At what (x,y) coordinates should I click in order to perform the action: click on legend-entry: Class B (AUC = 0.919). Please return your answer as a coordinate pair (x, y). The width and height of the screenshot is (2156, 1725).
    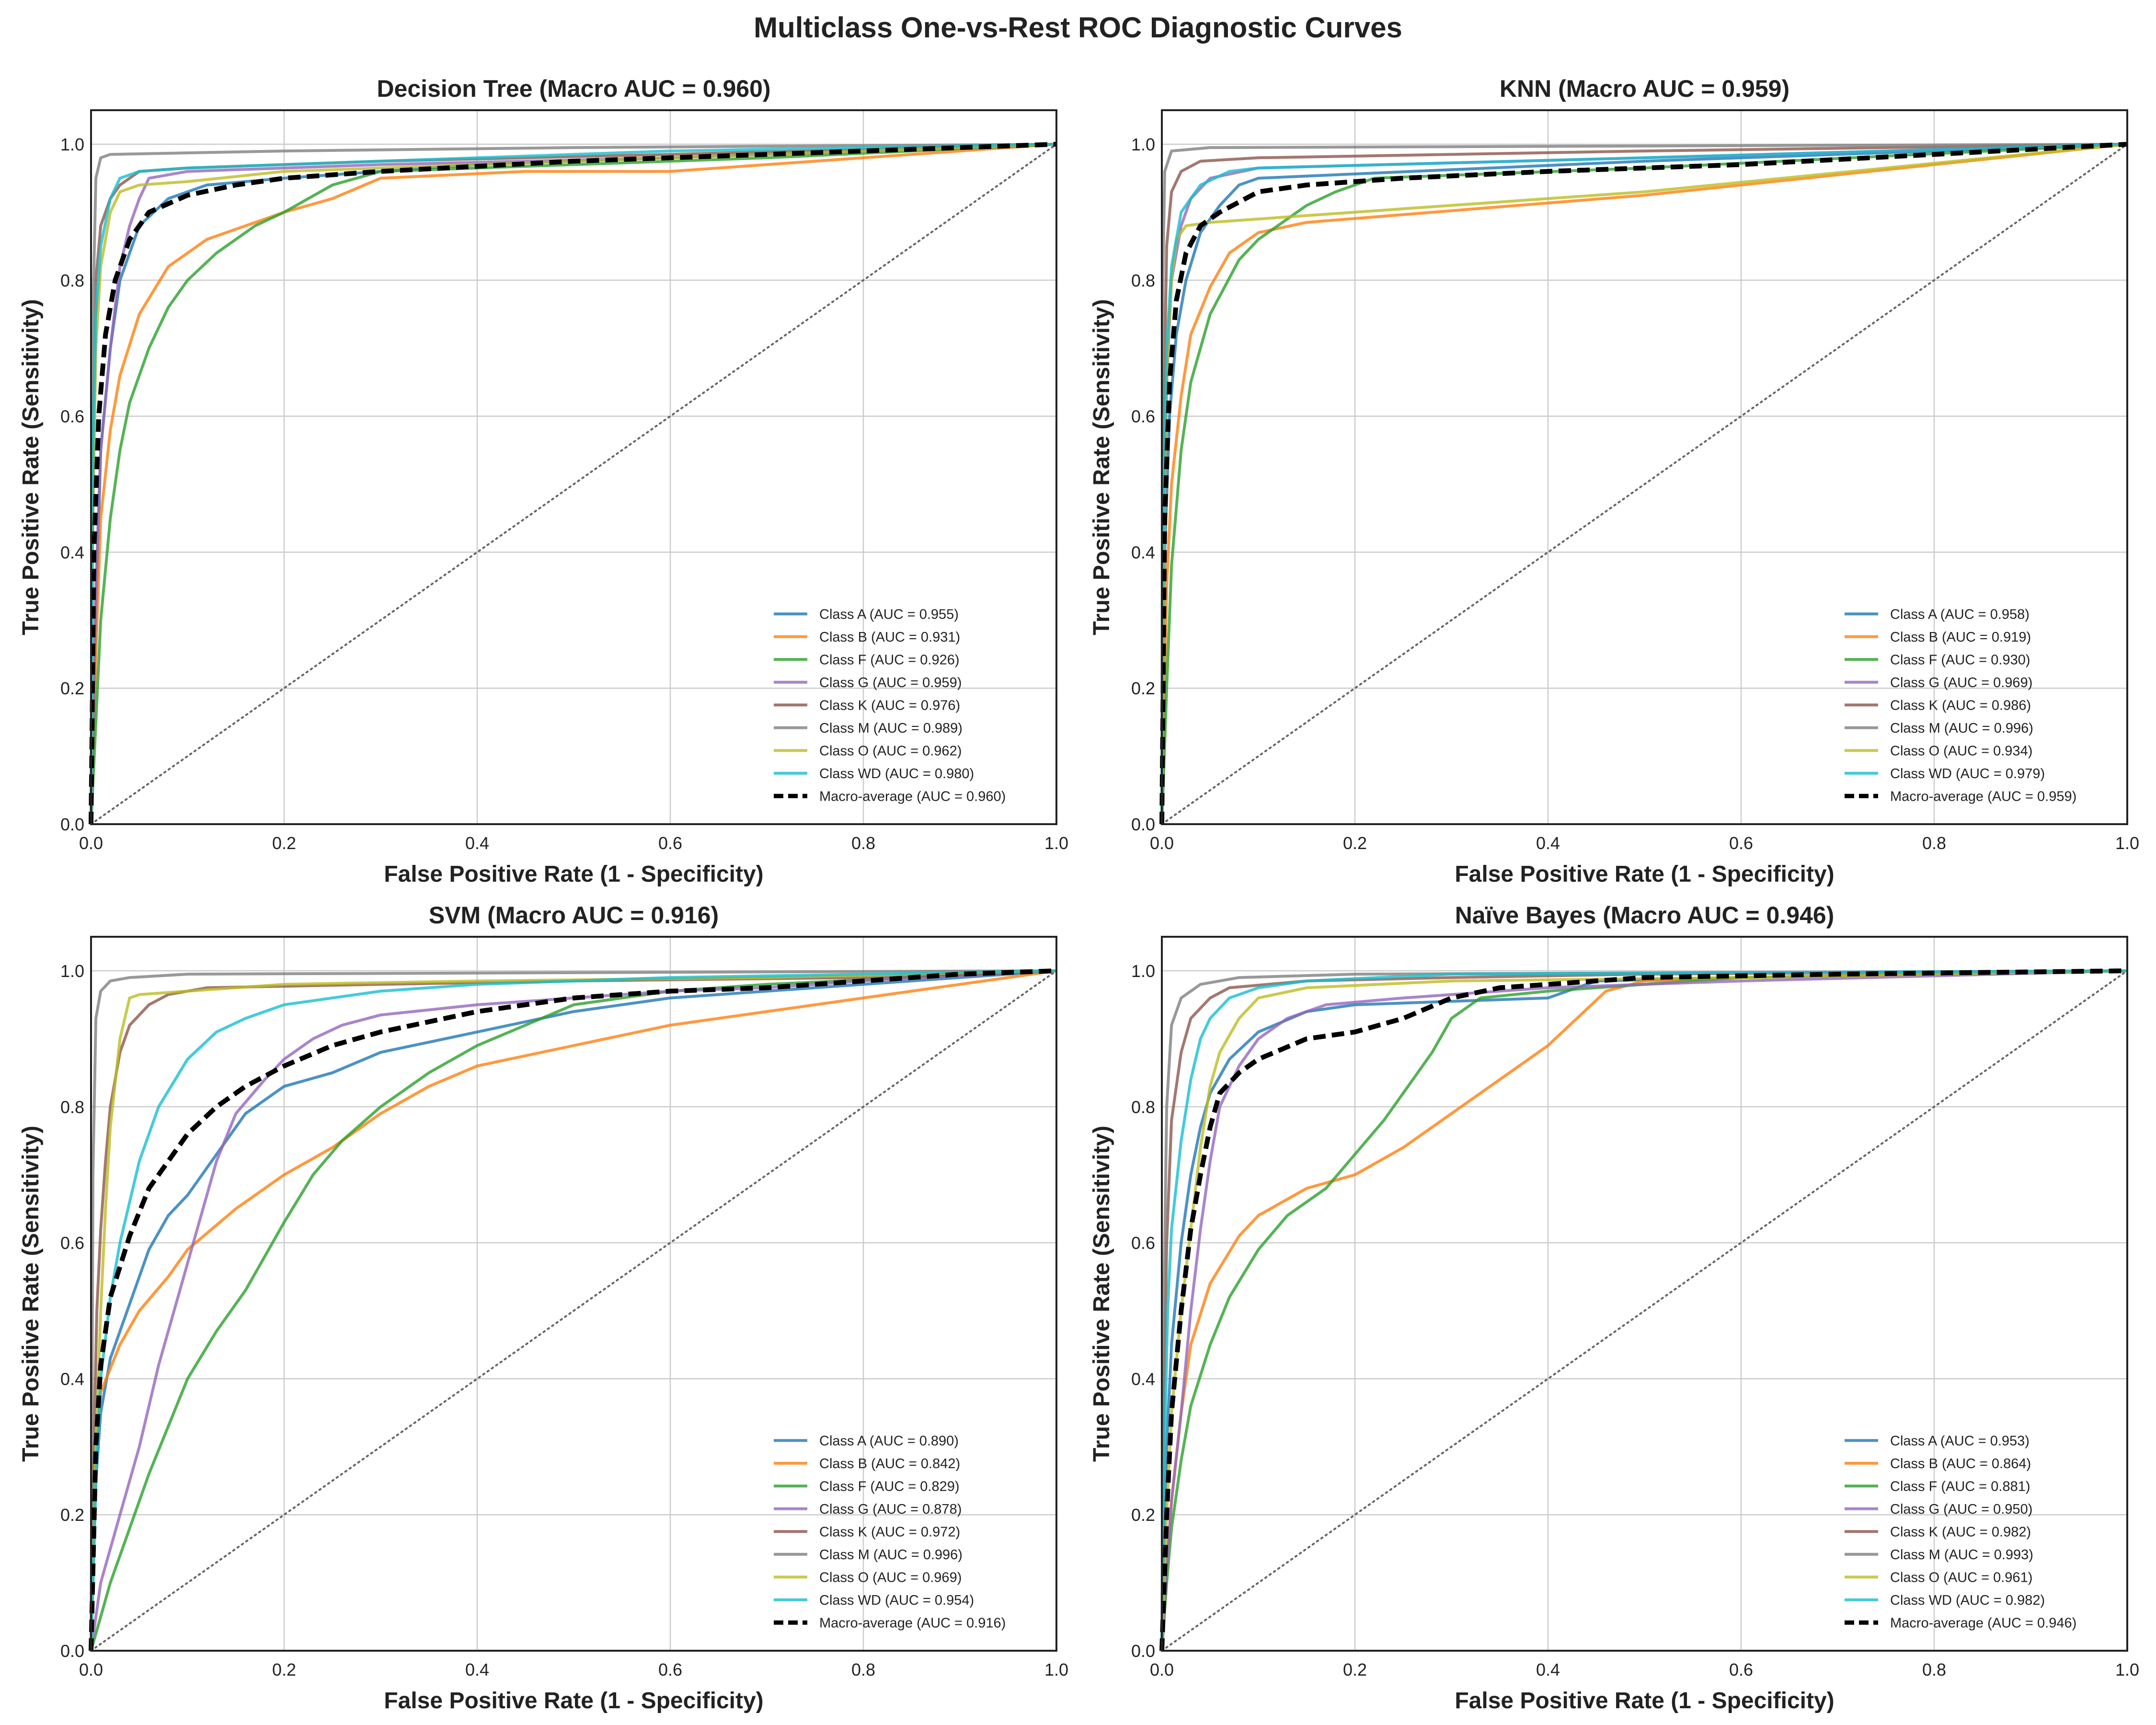
    Looking at the image, I should click on (1960, 637).